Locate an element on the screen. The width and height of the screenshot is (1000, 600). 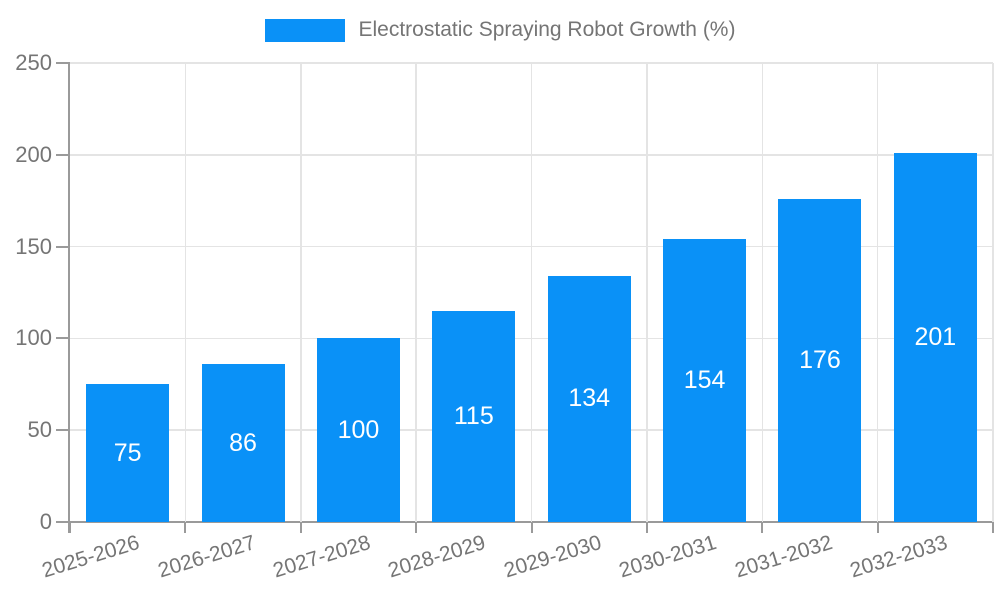
bar: 115 is located at coordinates (474, 416).